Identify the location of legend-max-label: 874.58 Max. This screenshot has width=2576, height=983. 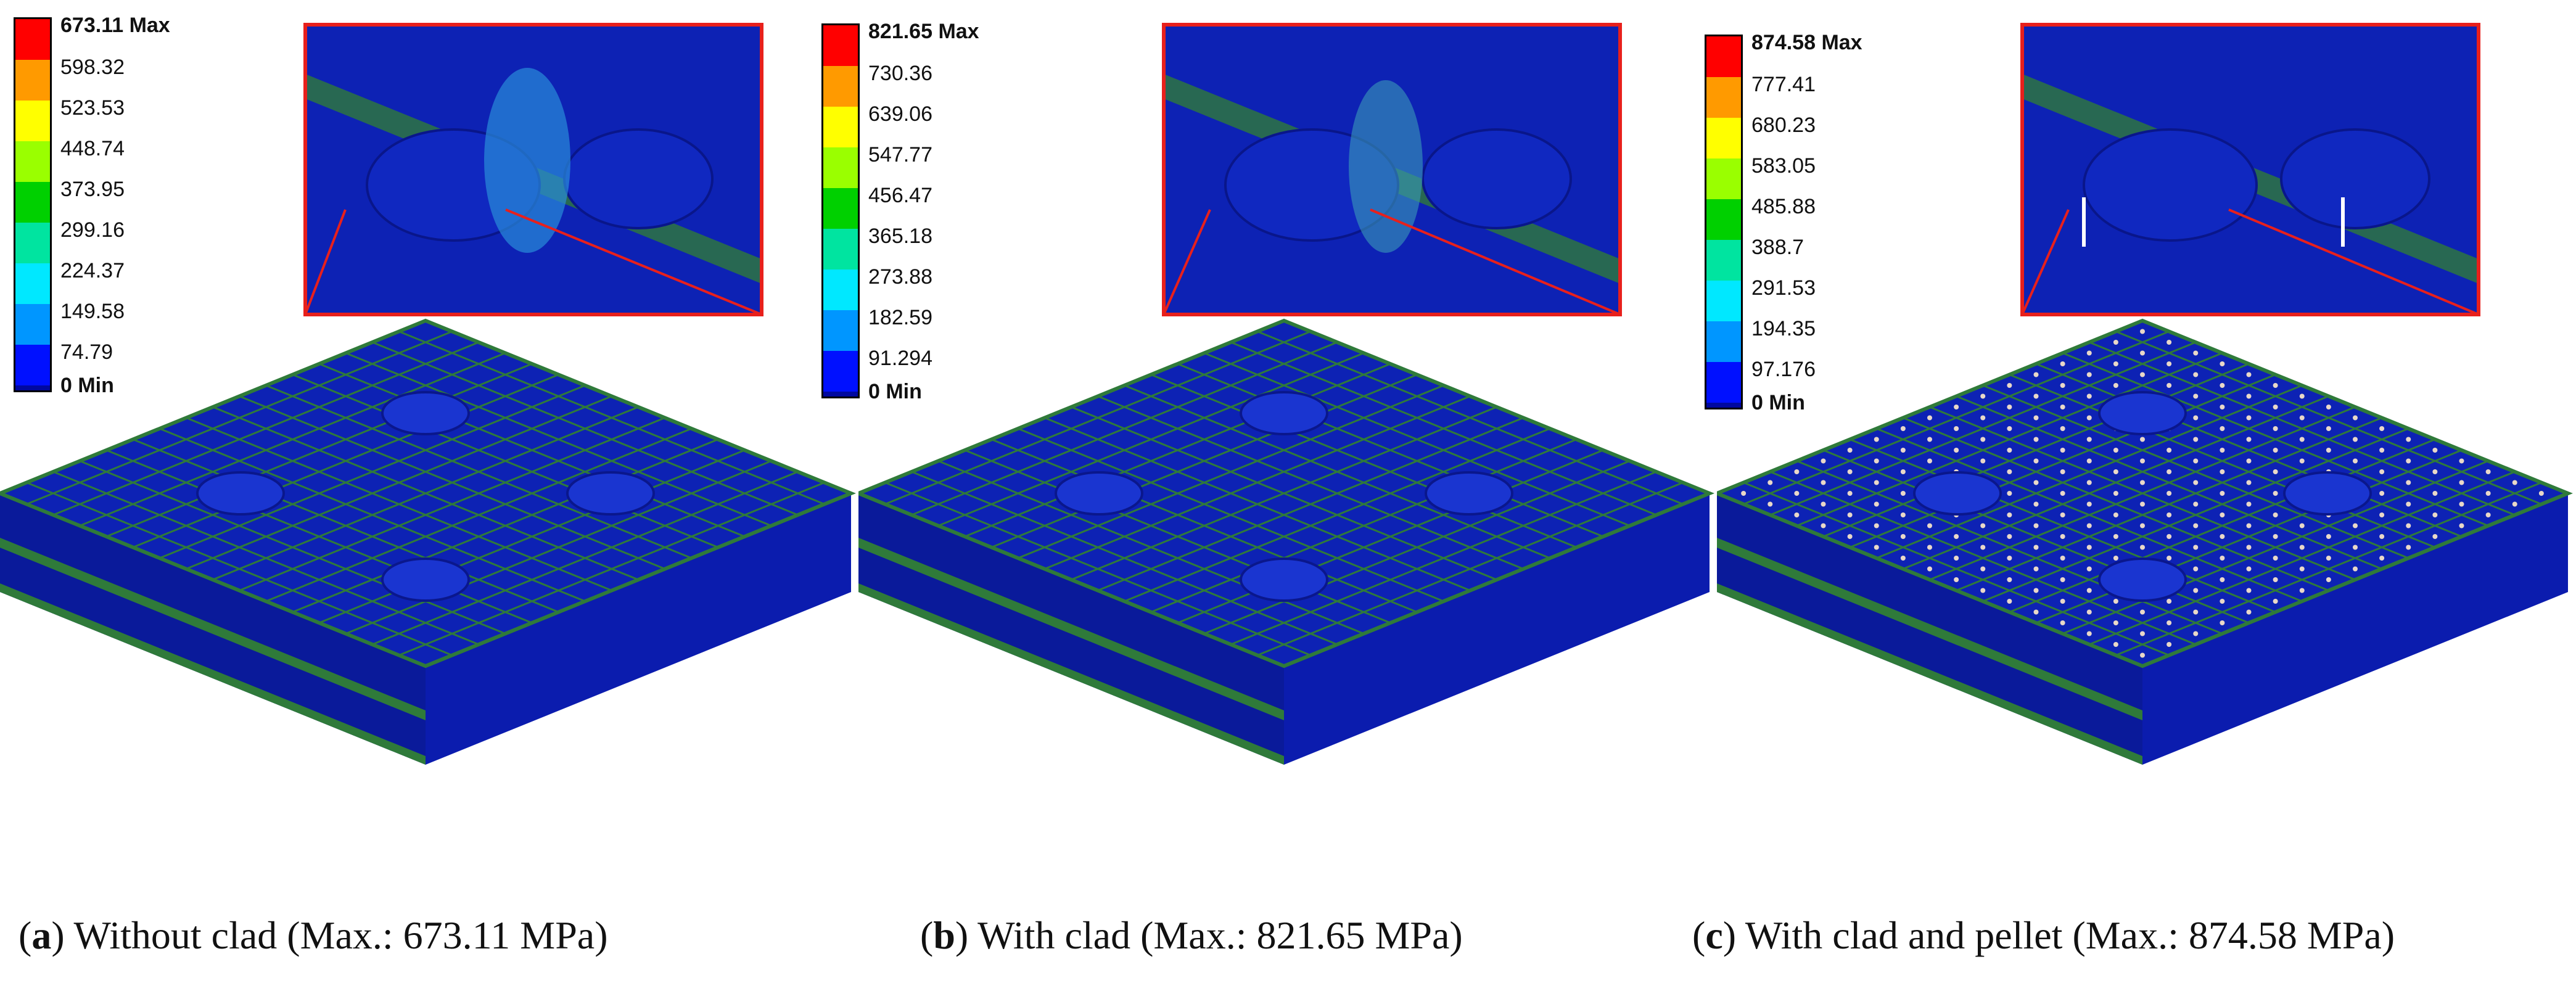
(1806, 42).